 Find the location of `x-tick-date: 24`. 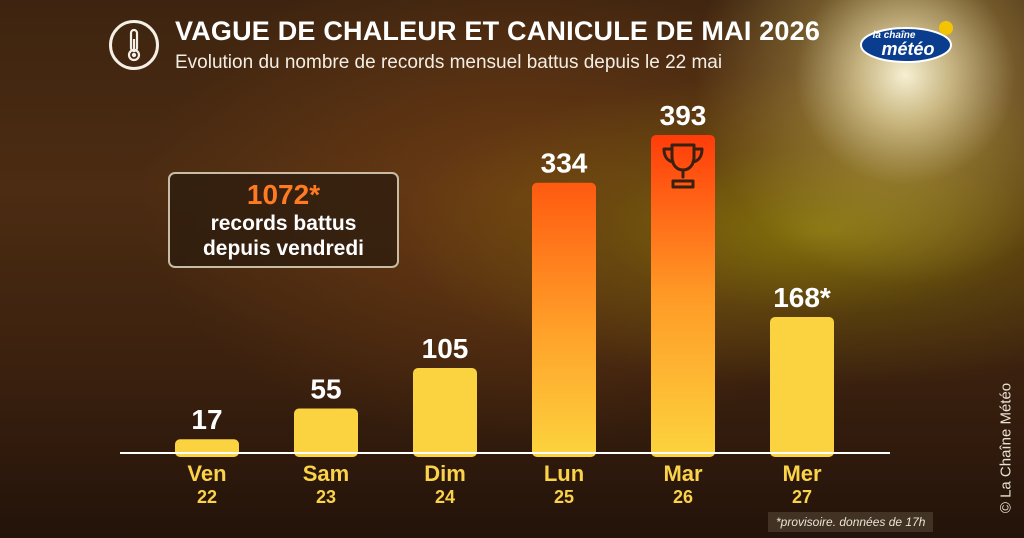

x-tick-date: 24 is located at coordinates (445, 497).